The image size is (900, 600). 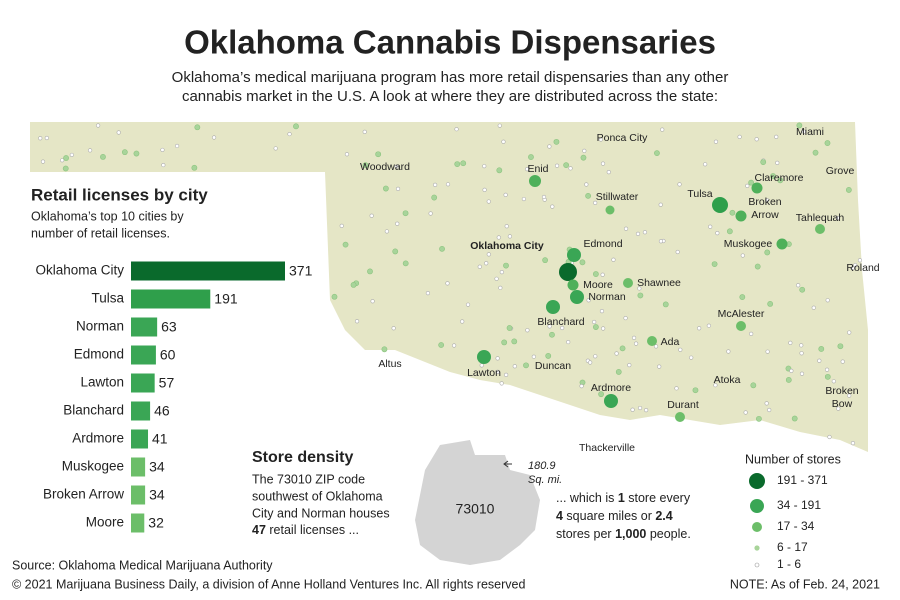 What do you see at coordinates (169, 327) in the screenshot?
I see `value-label: 63` at bounding box center [169, 327].